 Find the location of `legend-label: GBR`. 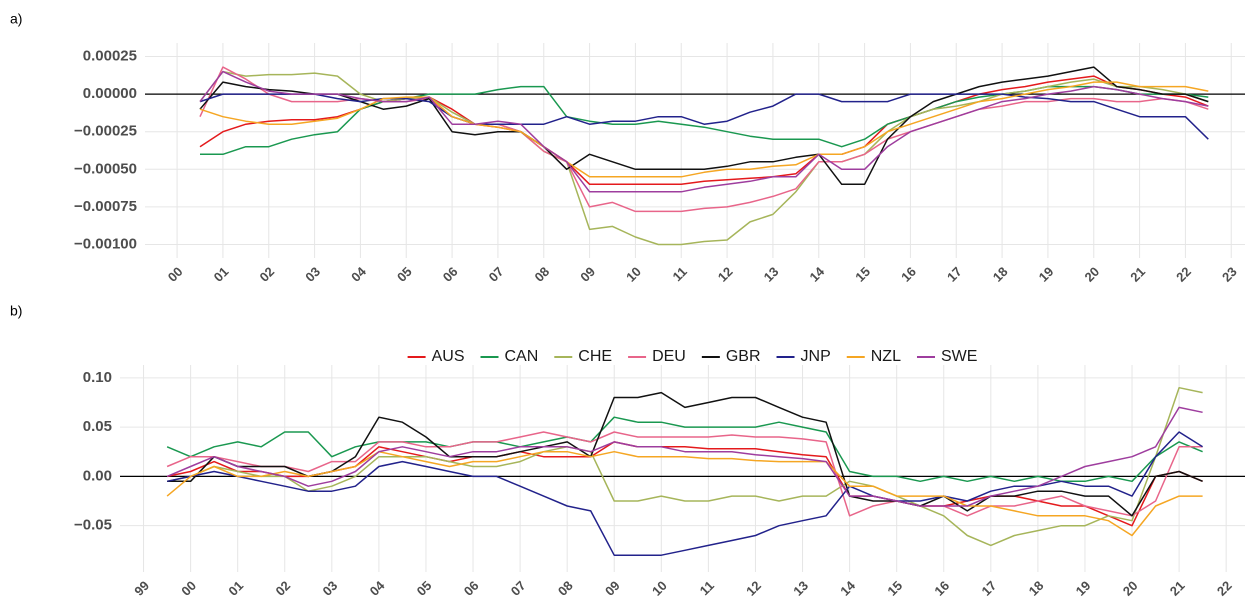

legend-label: GBR is located at coordinates (743, 356).